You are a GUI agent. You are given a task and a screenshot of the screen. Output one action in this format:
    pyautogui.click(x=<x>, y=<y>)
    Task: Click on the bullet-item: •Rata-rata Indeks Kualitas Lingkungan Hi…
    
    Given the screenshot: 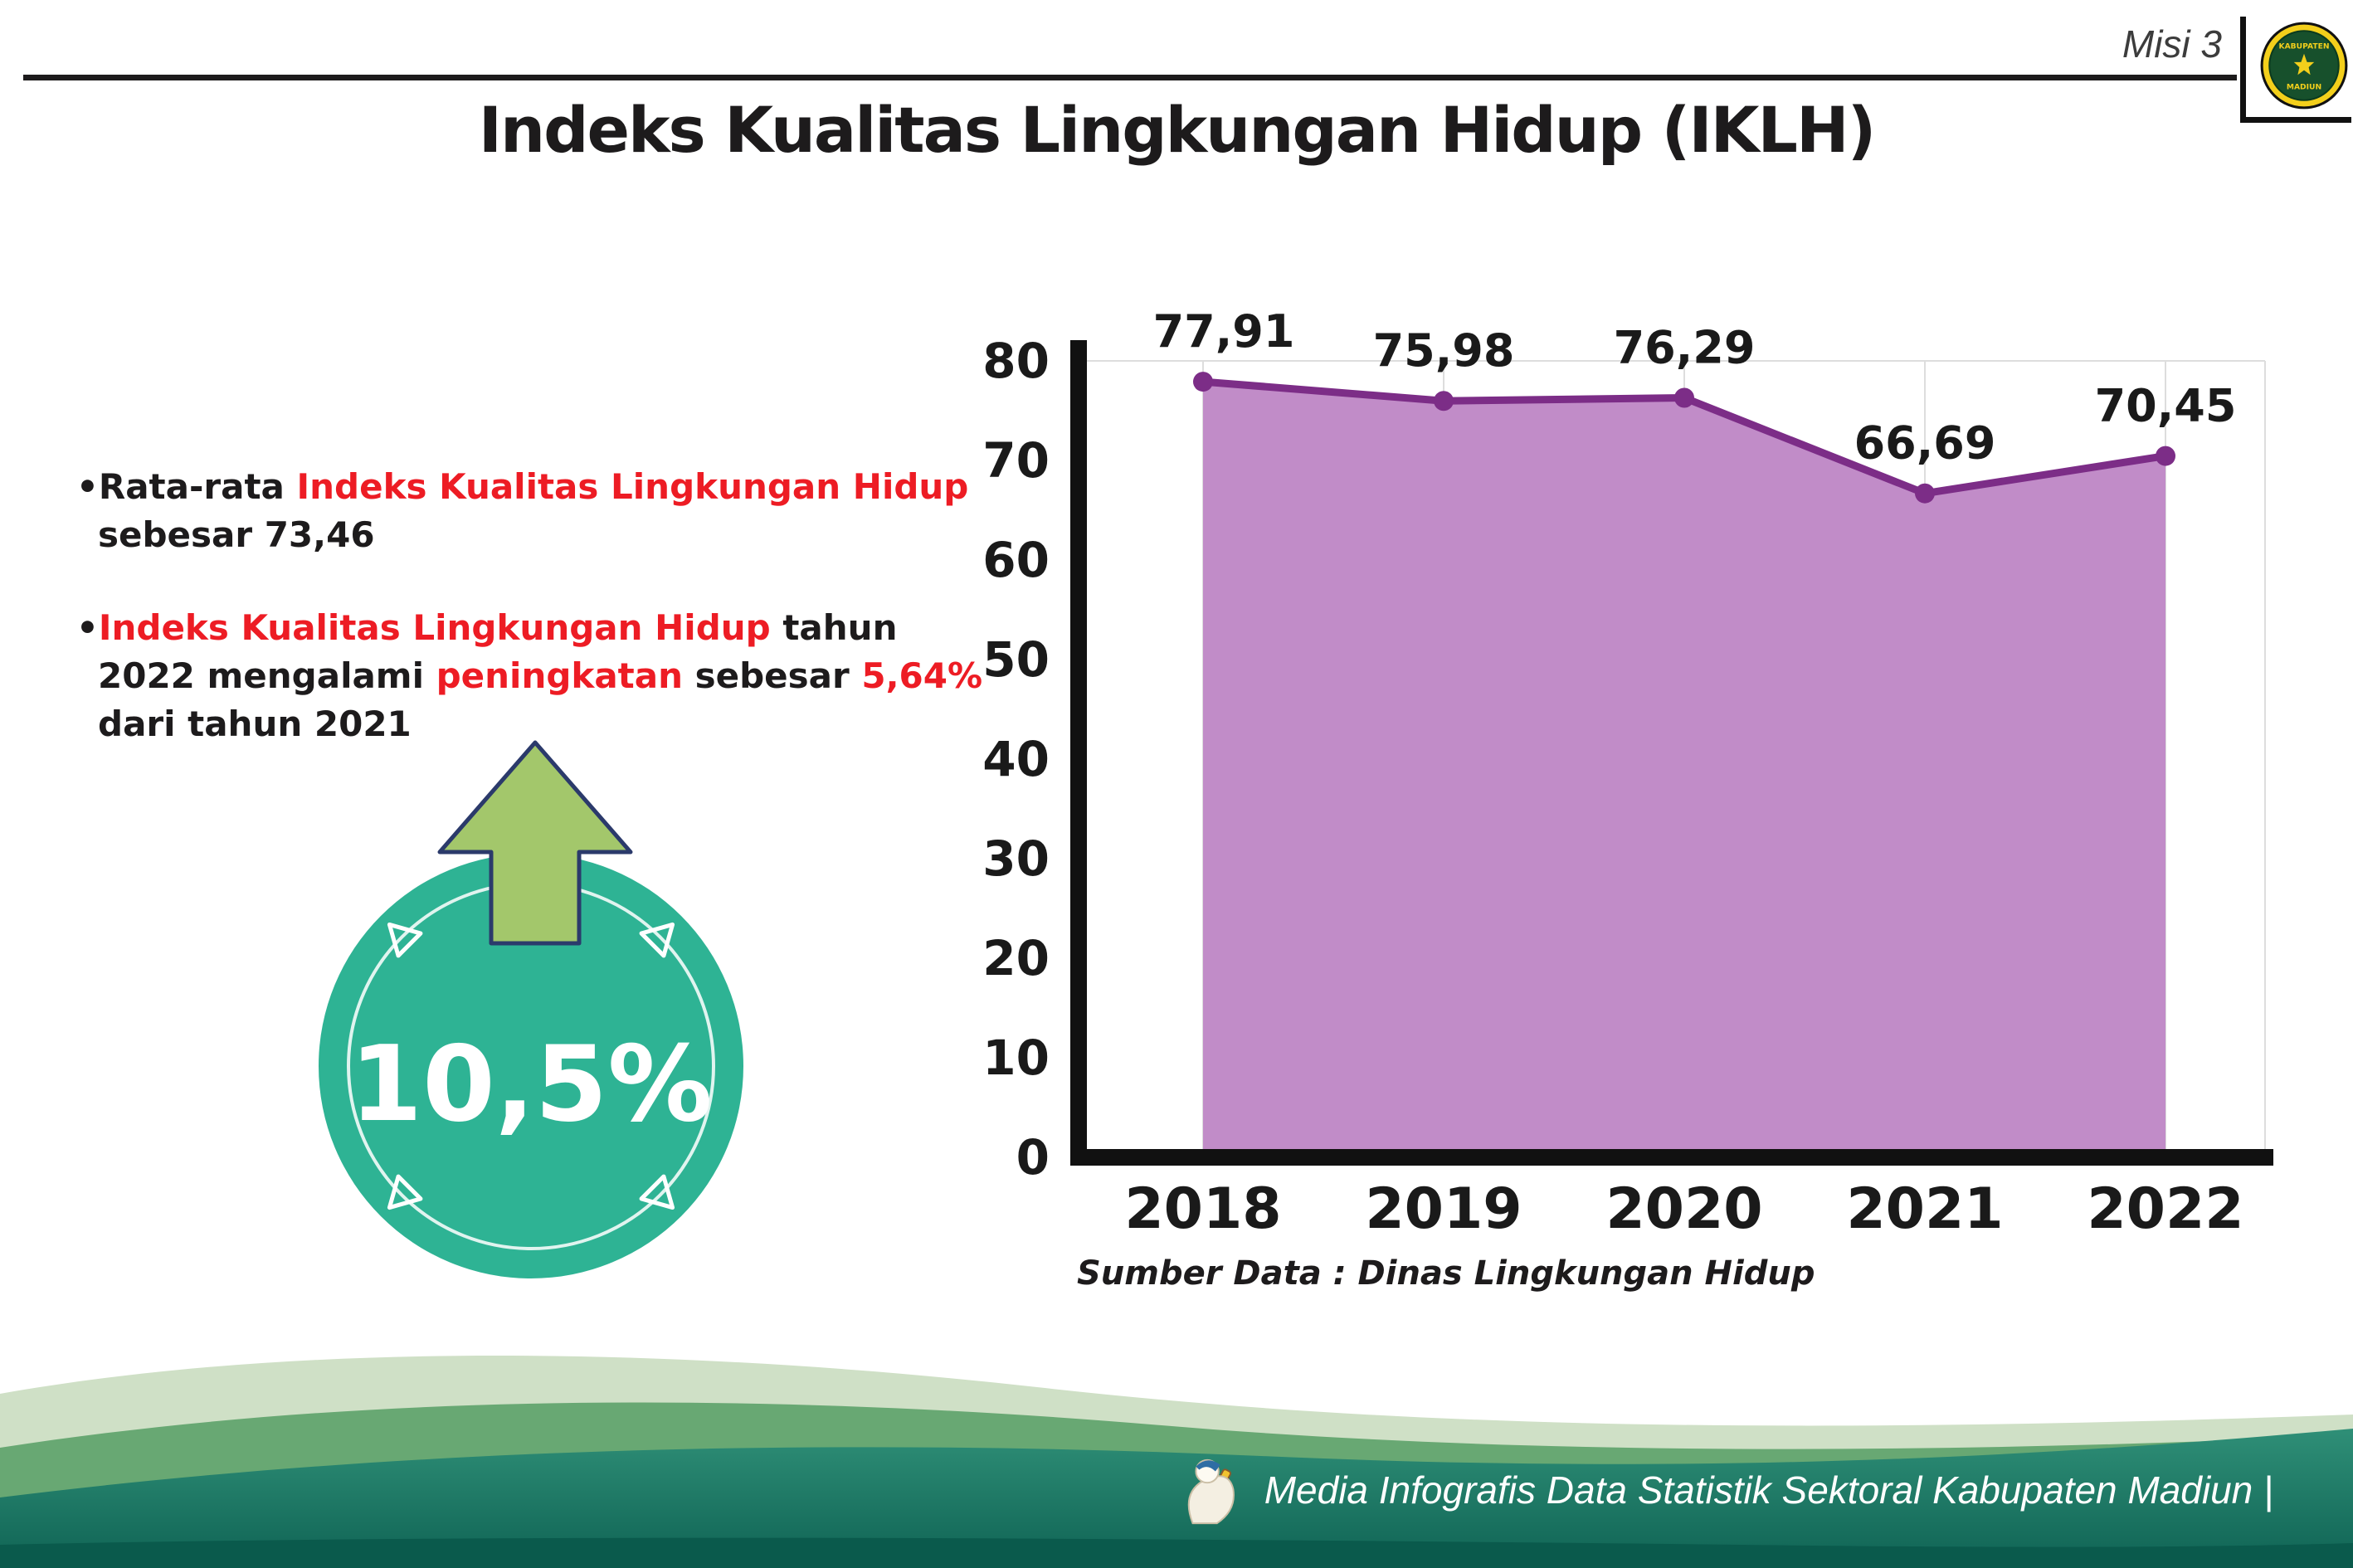 What is the action you would take?
    pyautogui.click(x=522, y=510)
    